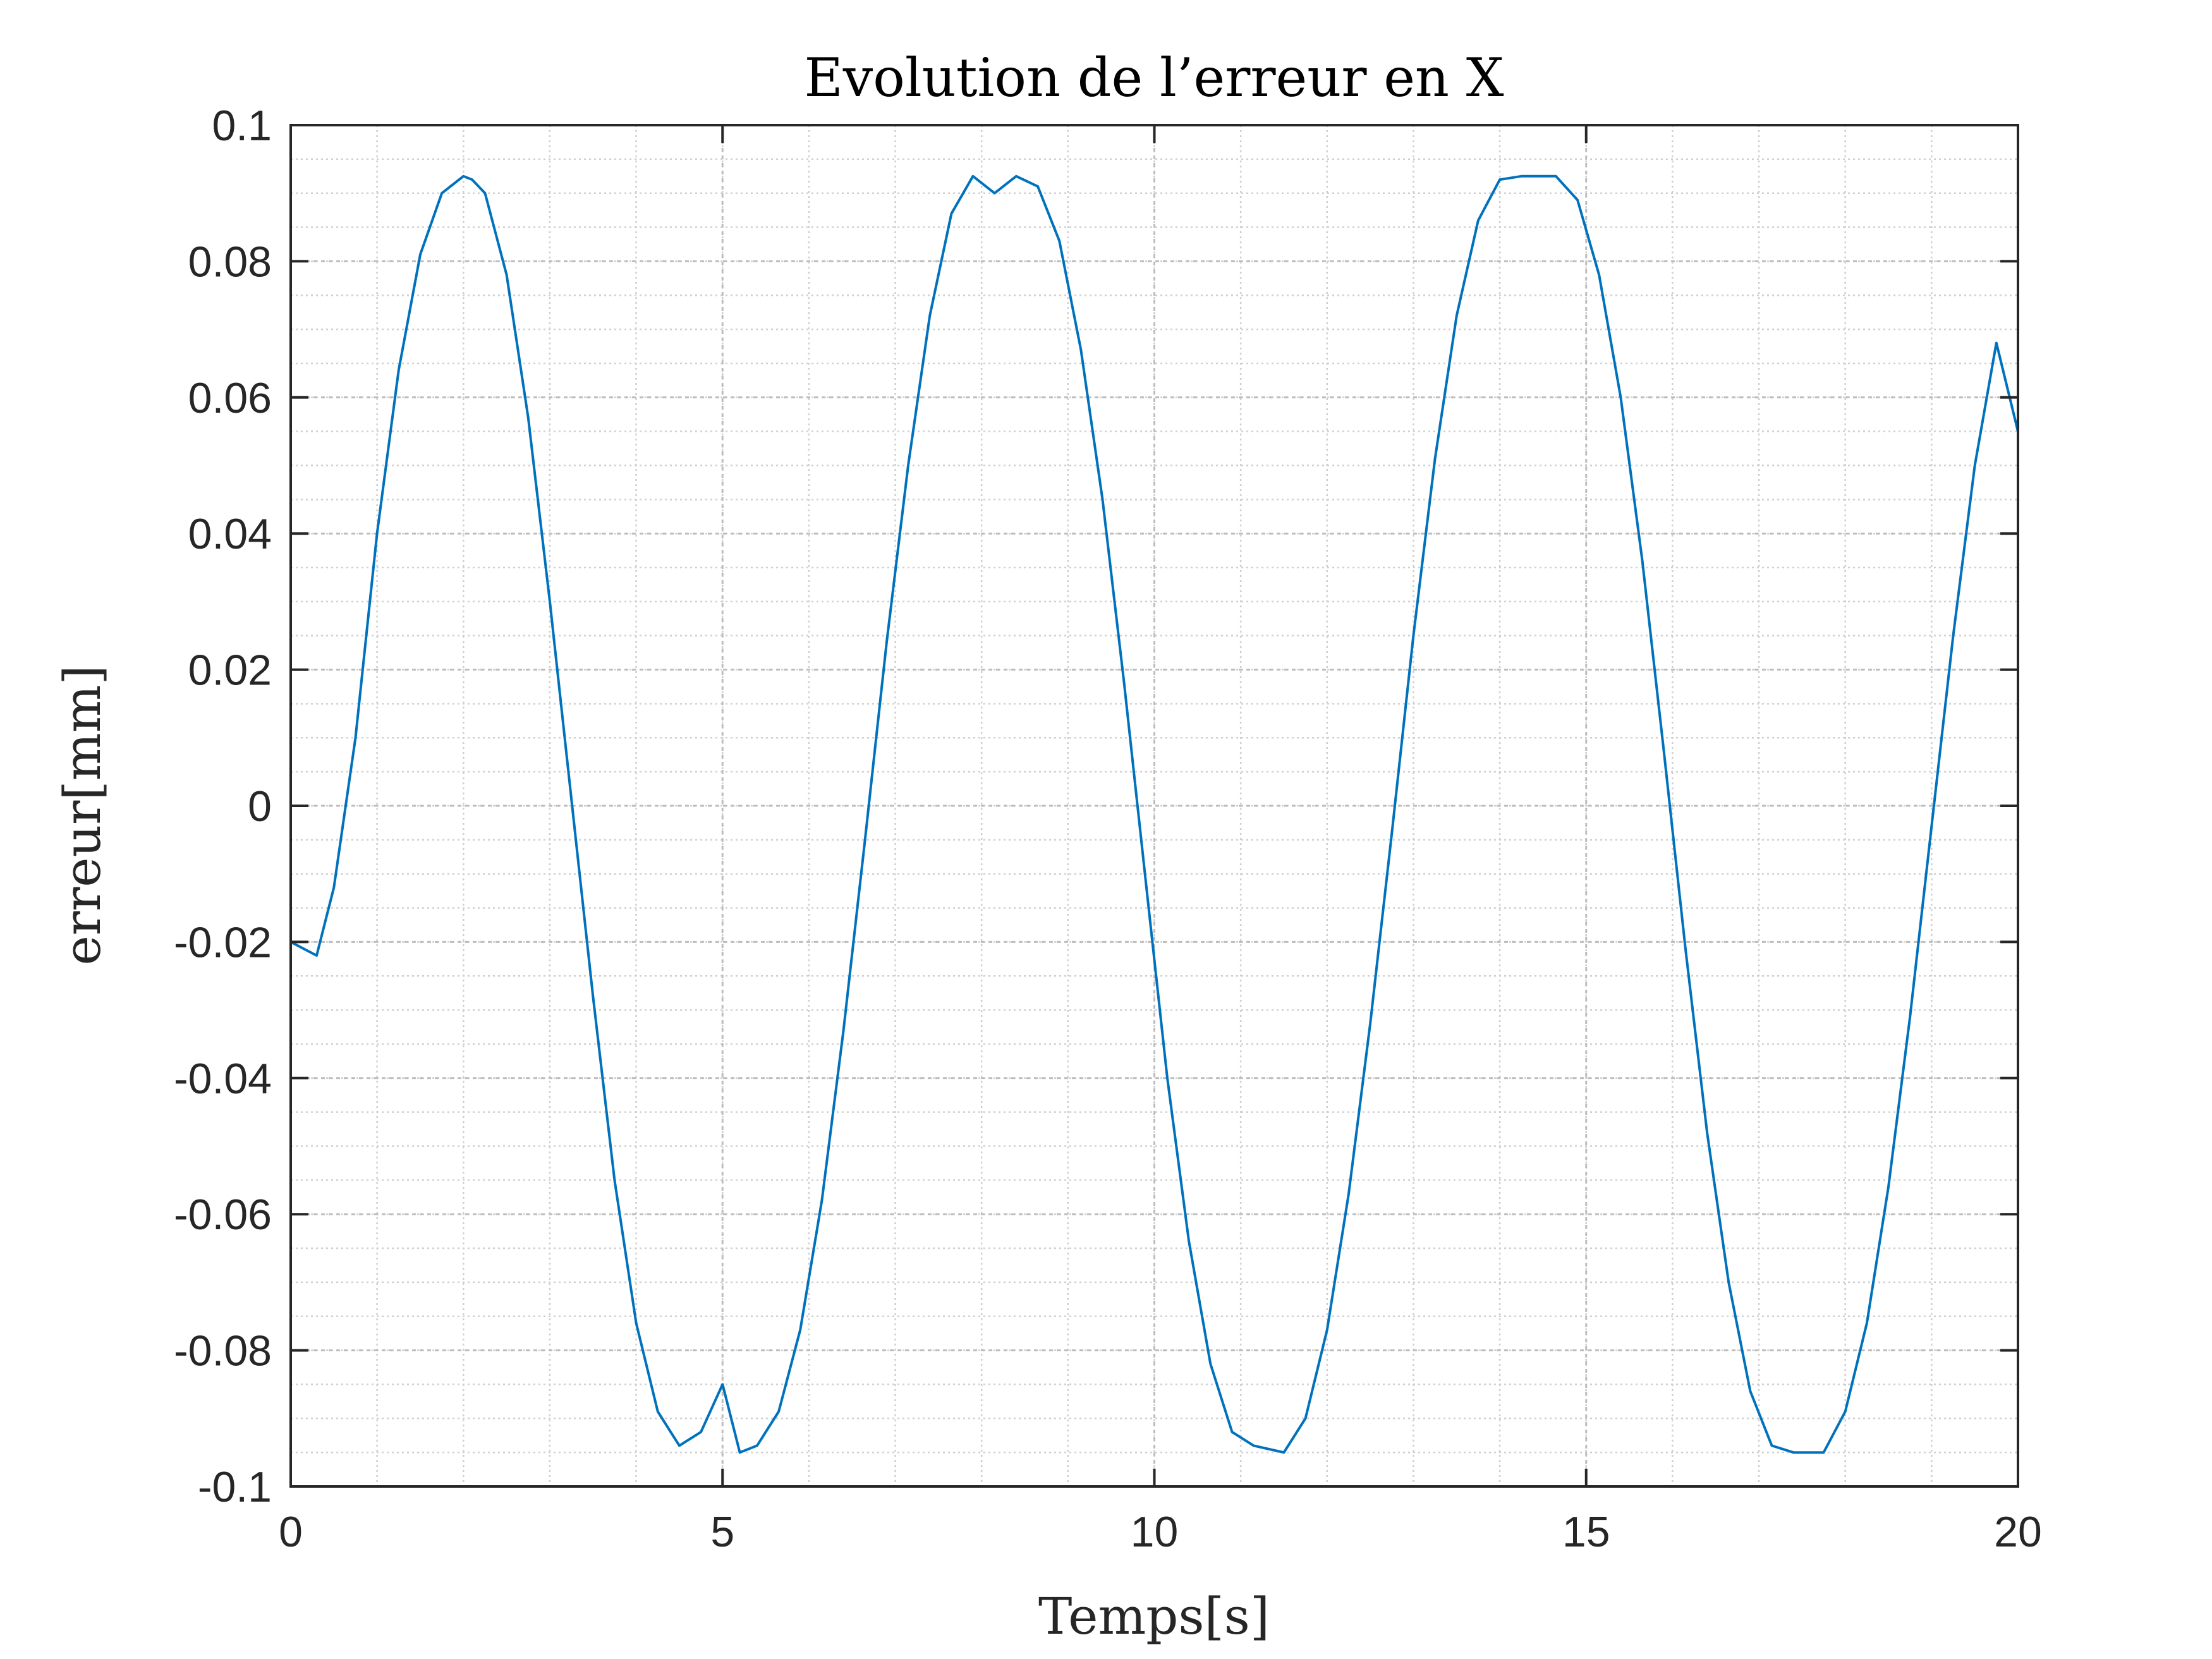 This screenshot has width=2212, height=1659. I want to click on x-tick-label: 5, so click(722, 1532).